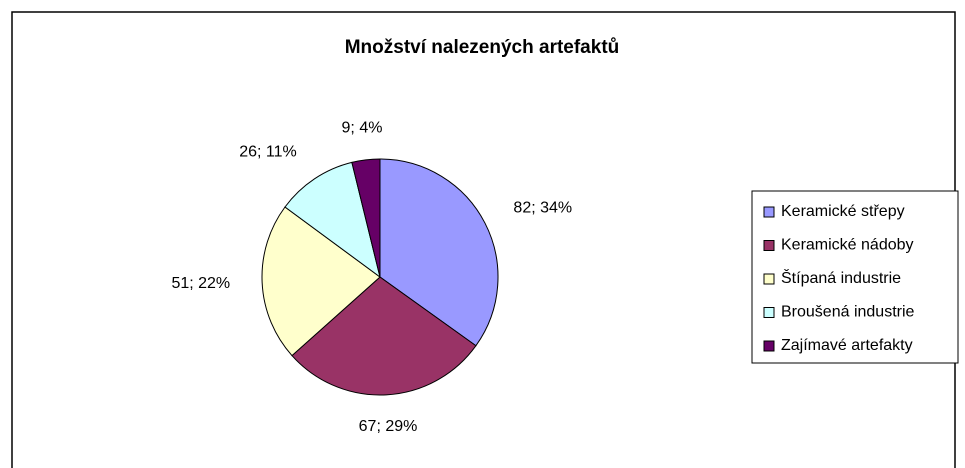 The width and height of the screenshot is (965, 468). I want to click on data-label: 51; 22%, so click(200, 283).